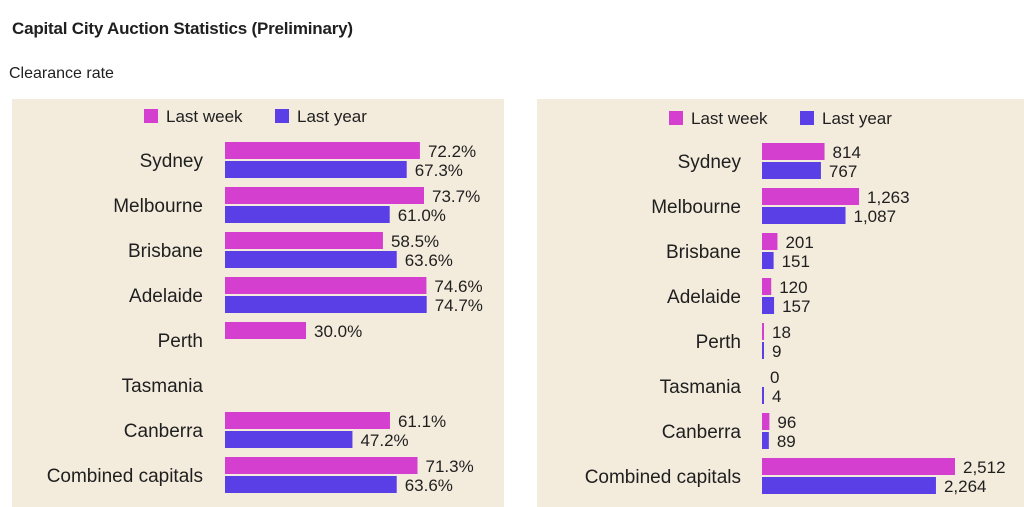  Describe the element at coordinates (796, 306) in the screenshot. I see `value-label-adelaide-last-year: 157` at that location.